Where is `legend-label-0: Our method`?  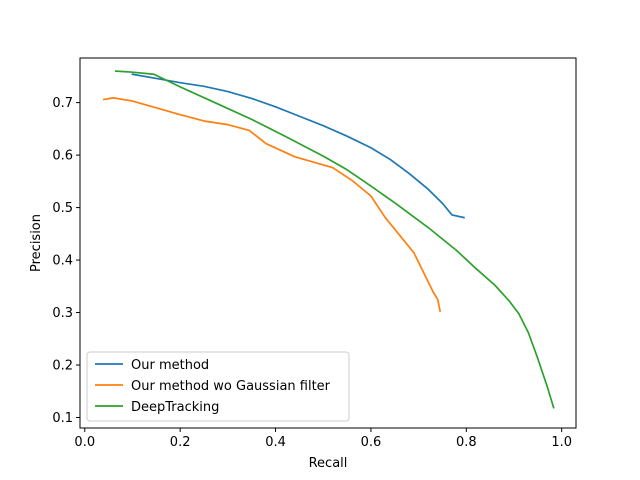 legend-label-0: Our method is located at coordinates (170, 365).